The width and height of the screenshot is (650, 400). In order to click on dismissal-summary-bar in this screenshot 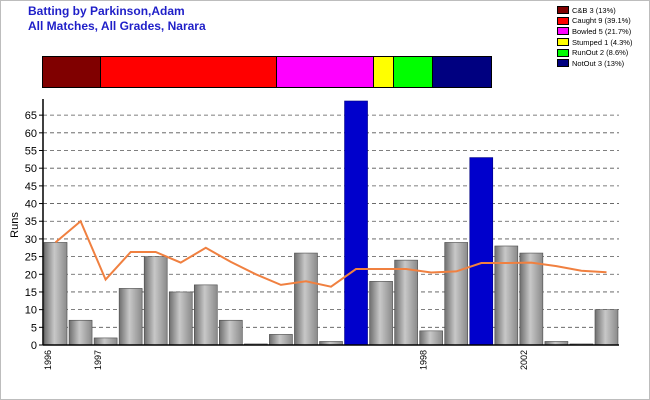, I will do `click(267, 72)`.